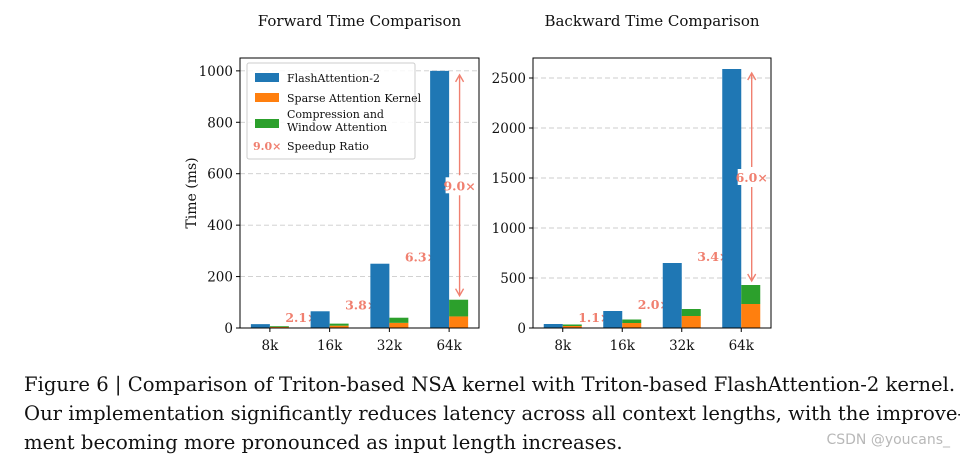  Describe the element at coordinates (361, 304) in the screenshot. I see `speedup-label: 3.8×` at that location.